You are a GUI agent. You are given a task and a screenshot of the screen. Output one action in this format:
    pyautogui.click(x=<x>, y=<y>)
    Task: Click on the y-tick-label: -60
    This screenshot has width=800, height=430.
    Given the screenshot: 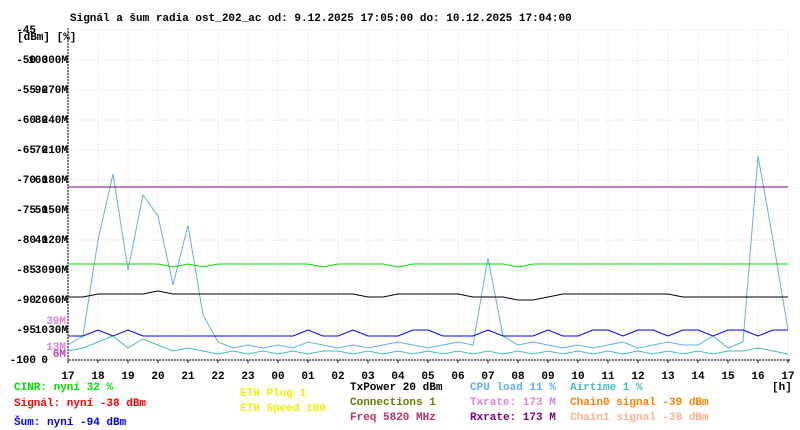 What is the action you would take?
    pyautogui.click(x=26, y=121)
    